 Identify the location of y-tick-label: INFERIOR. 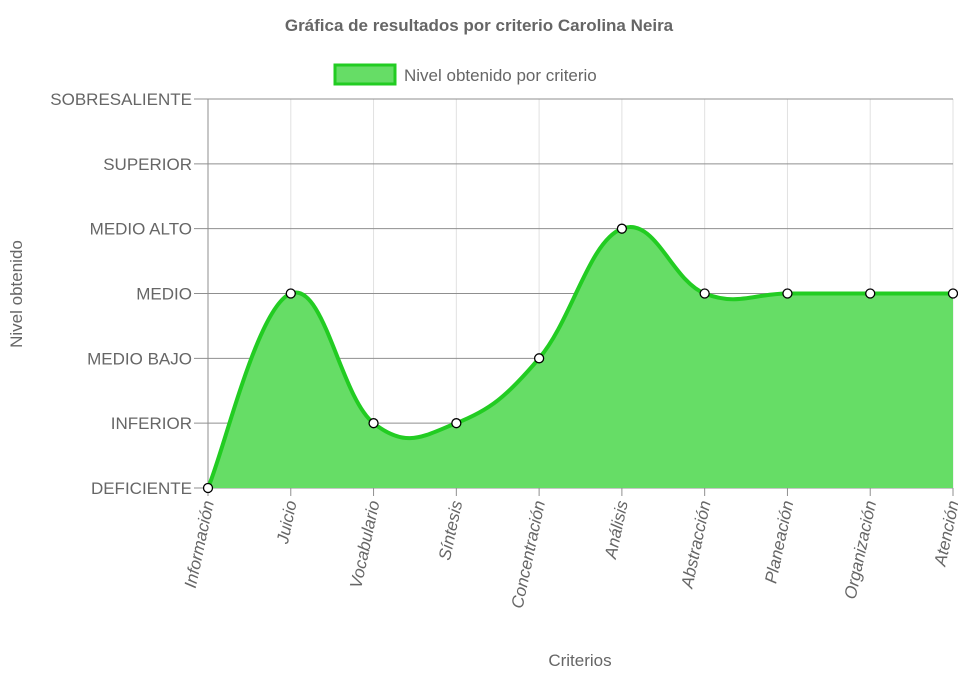
(151, 423).